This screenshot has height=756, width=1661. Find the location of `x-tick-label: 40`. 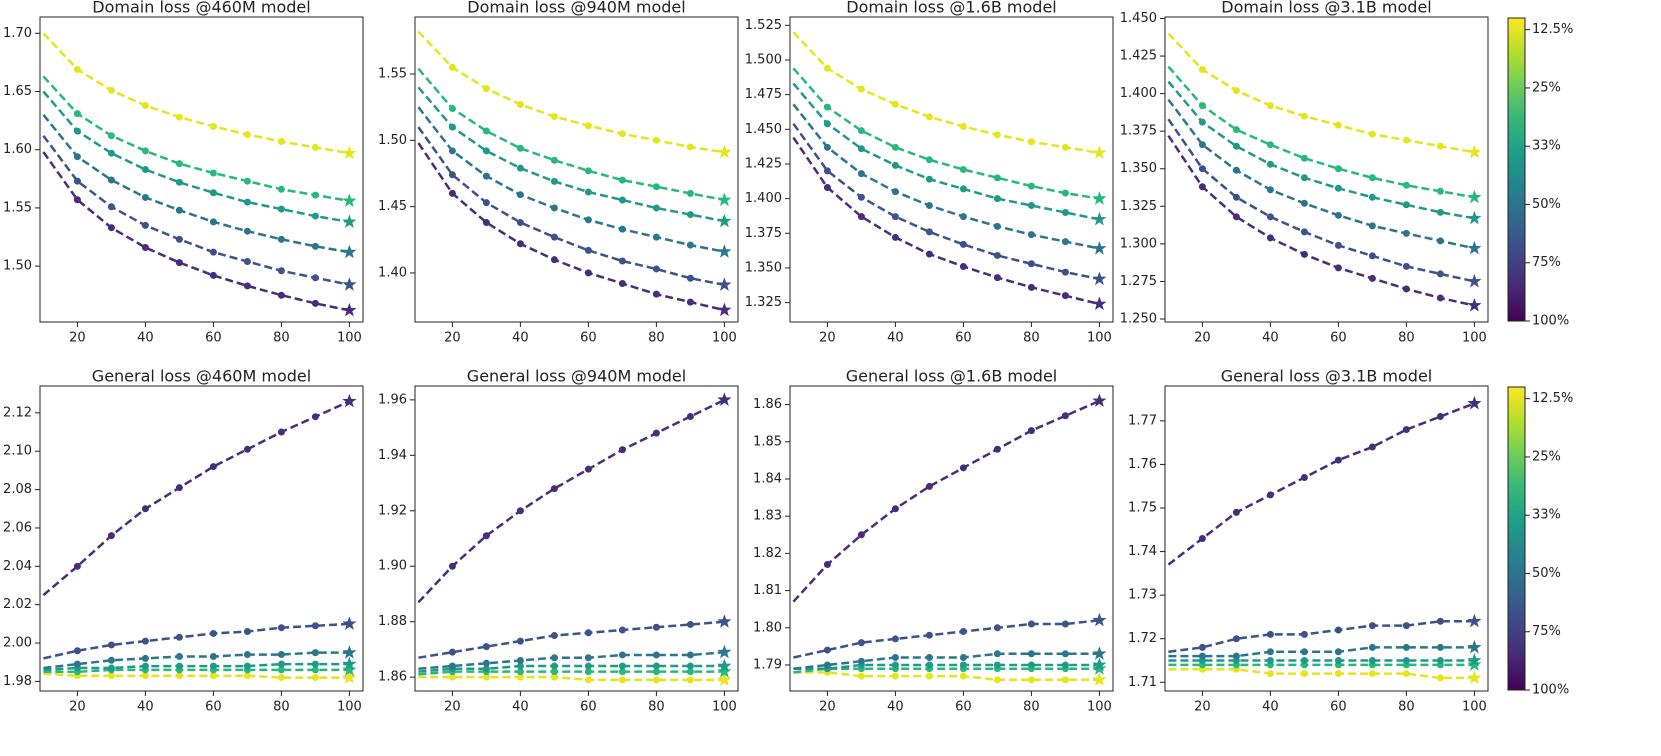

x-tick-label: 40 is located at coordinates (895, 707).